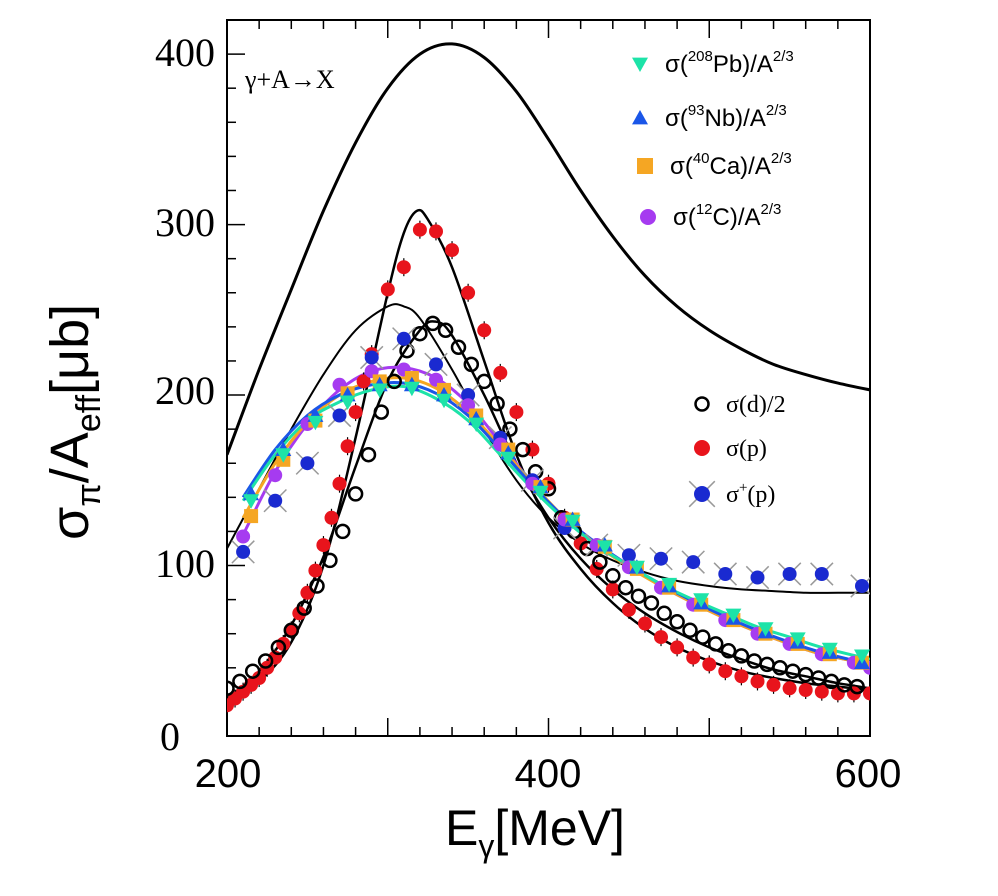 Image resolution: width=998 pixels, height=896 pixels. Describe the element at coordinates (735, 118) in the screenshot. I see `legend-nb-mid: Nb)/A` at that location.